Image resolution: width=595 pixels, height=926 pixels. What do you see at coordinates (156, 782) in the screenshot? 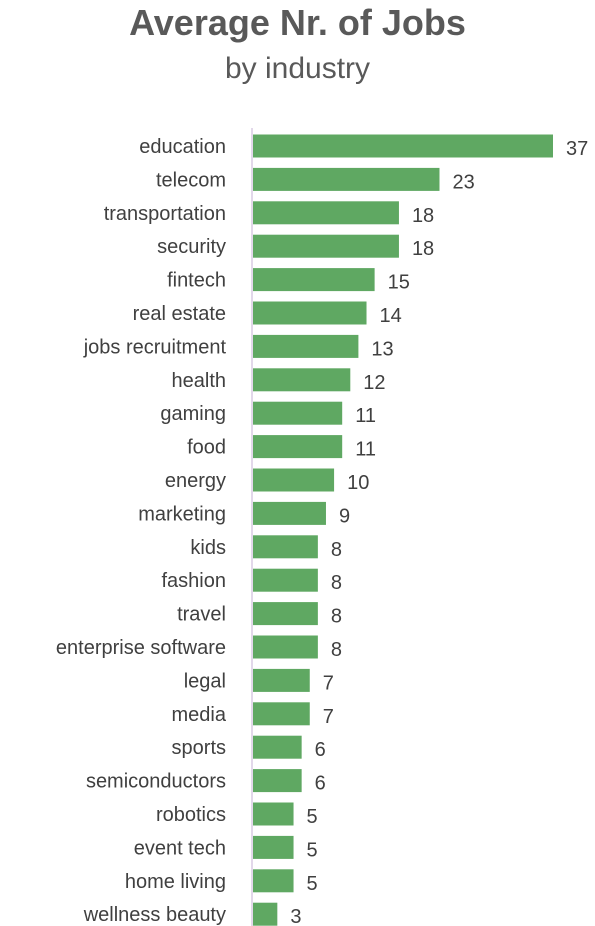
I see `category-label: semiconductors` at bounding box center [156, 782].